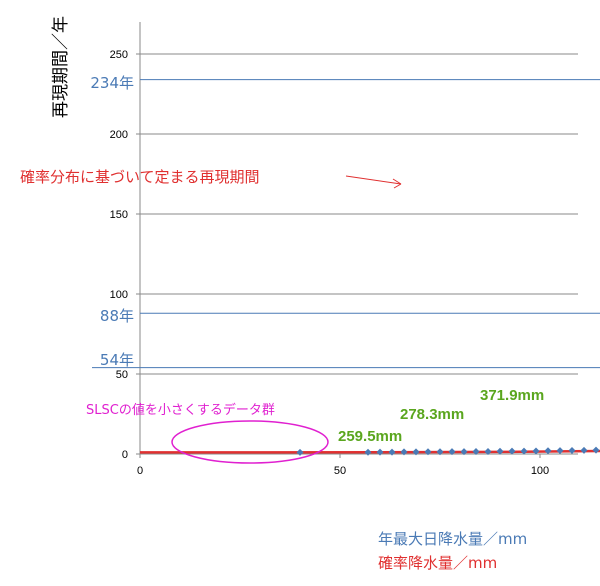 This screenshot has width=600, height=586. What do you see at coordinates (125, 455) in the screenshot?
I see `y-tick-label-0: 0` at bounding box center [125, 455].